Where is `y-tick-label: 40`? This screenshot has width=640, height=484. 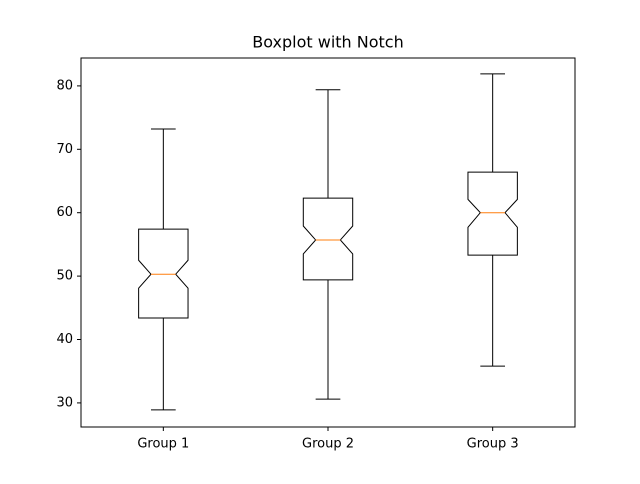 y-tick-label: 40 is located at coordinates (64, 339).